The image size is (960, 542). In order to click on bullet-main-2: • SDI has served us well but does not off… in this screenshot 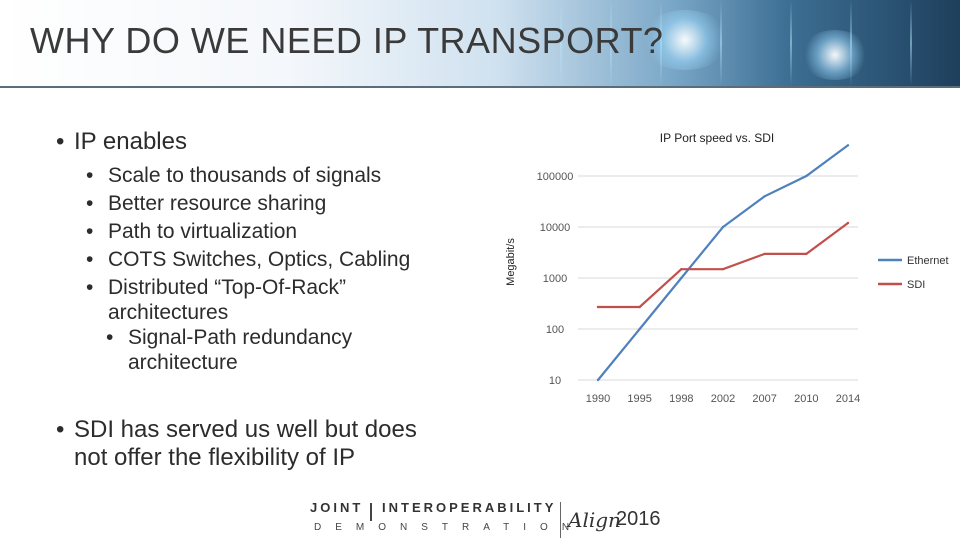, I will do `click(271, 444)`.